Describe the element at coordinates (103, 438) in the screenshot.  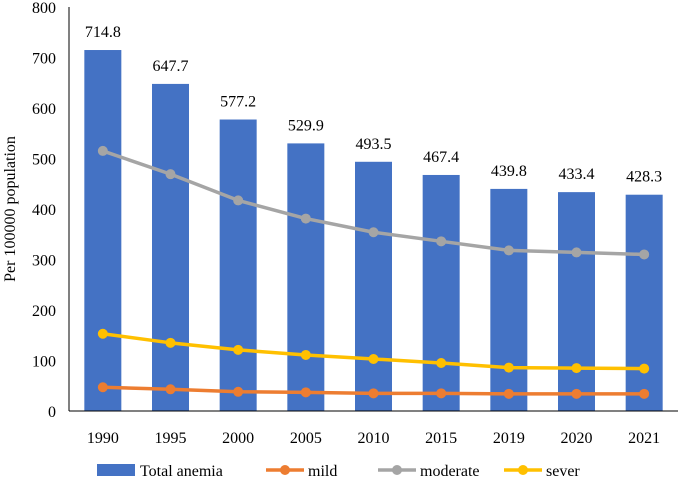
I see `x-tick-label: 1990` at that location.